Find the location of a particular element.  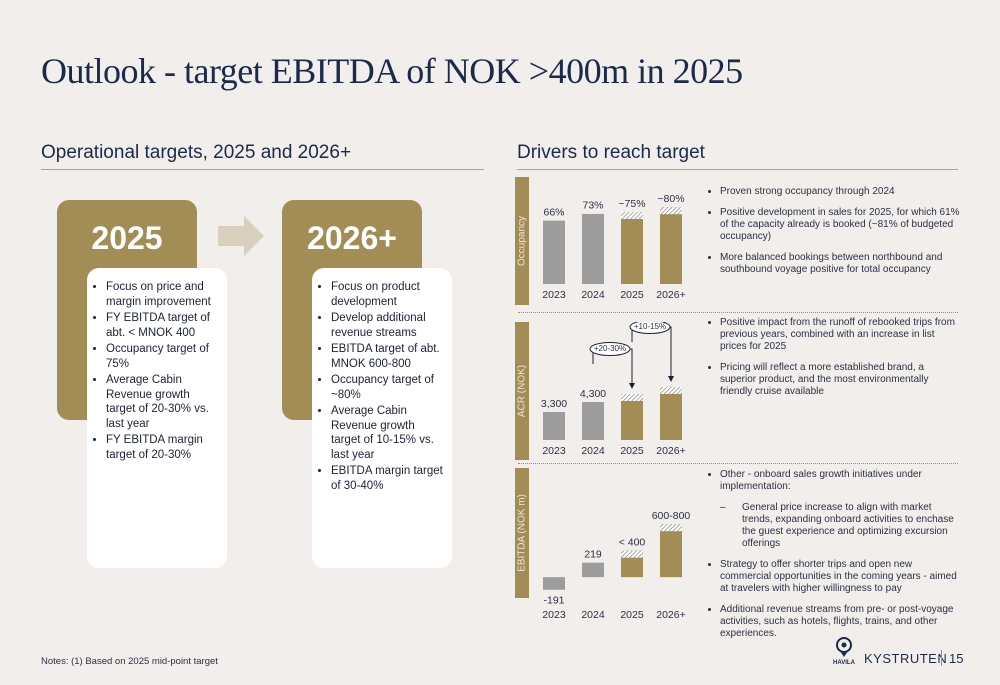

annotation: +10-15% is located at coordinates (650, 326).